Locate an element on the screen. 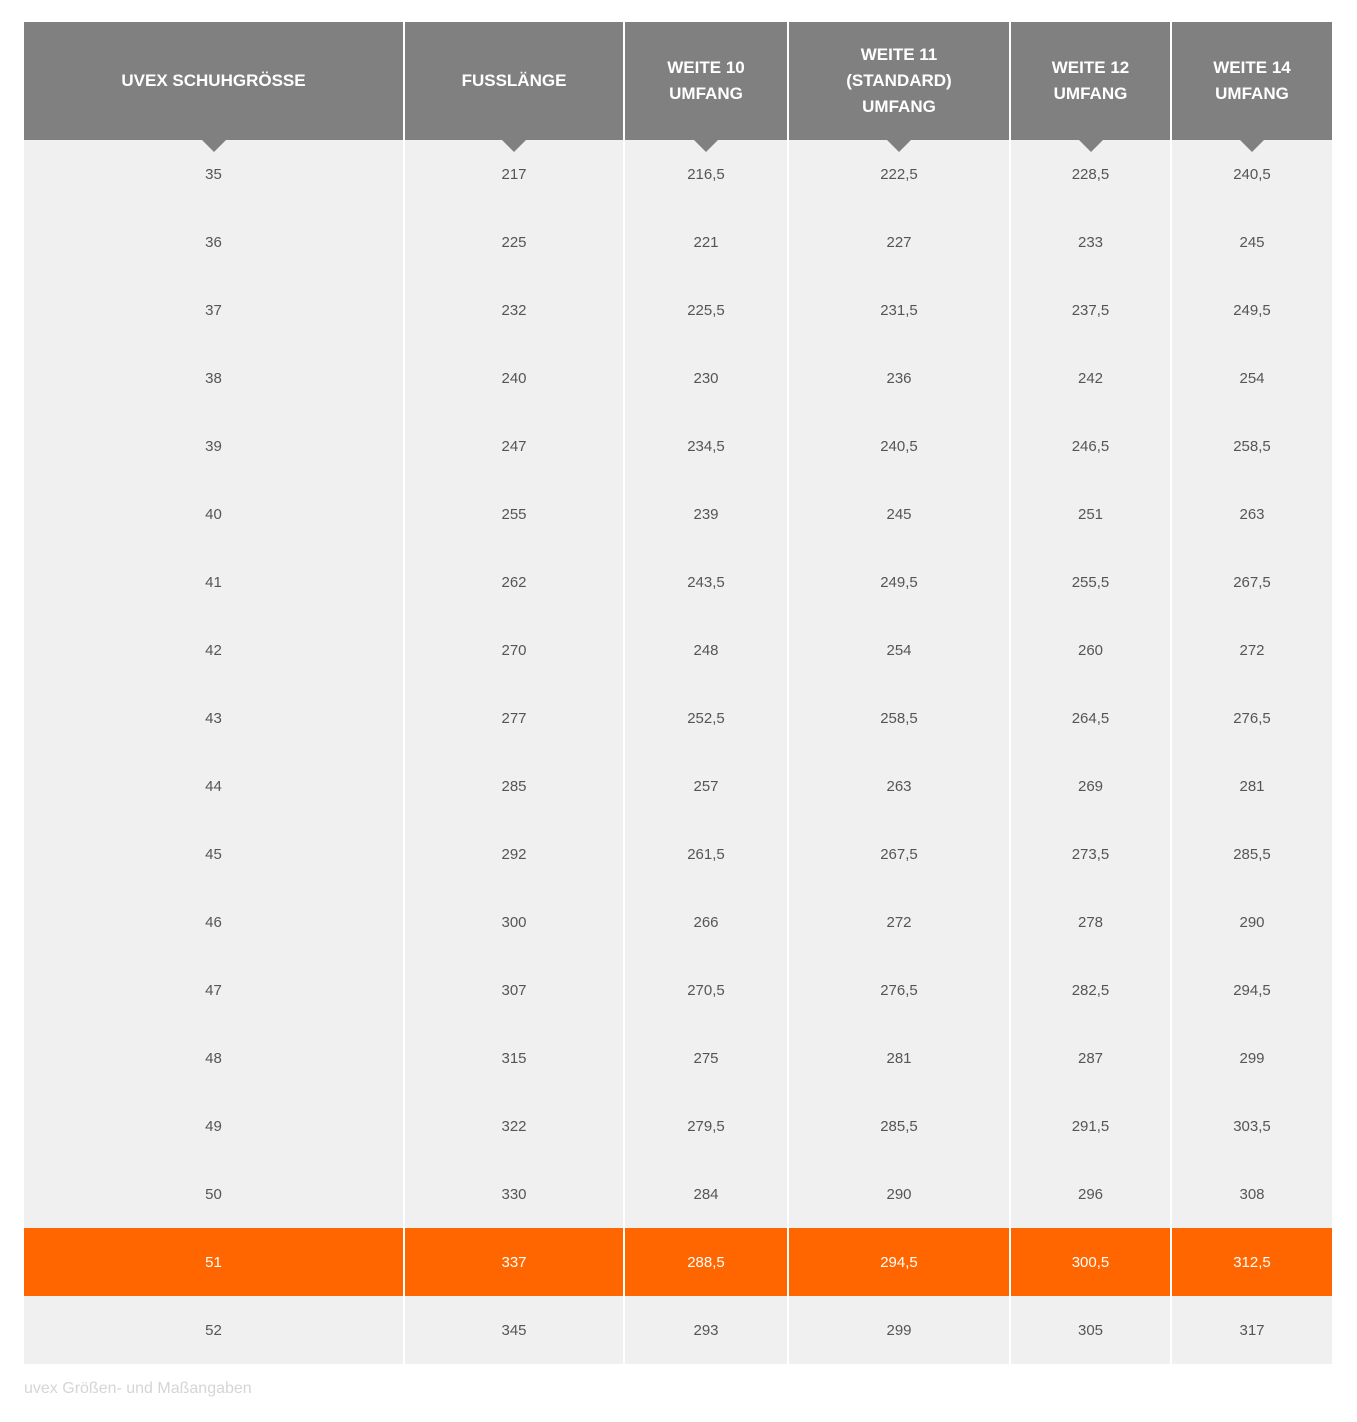  table-cell: 50 is located at coordinates (214, 1194).